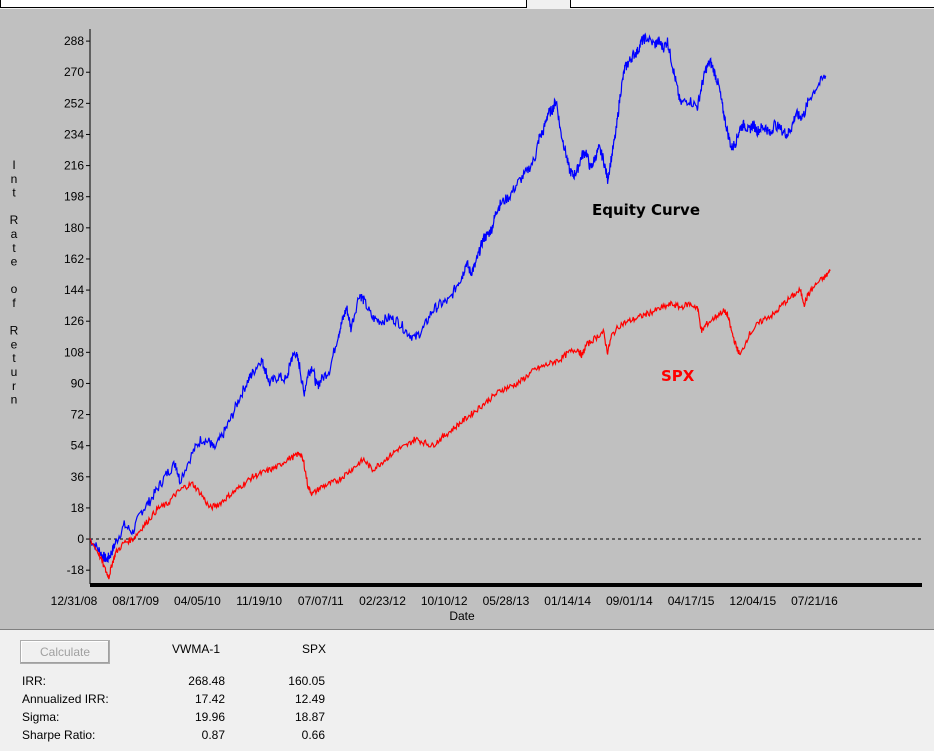 This screenshot has height=751, width=934. I want to click on y-tick-label: 144, so click(74, 290).